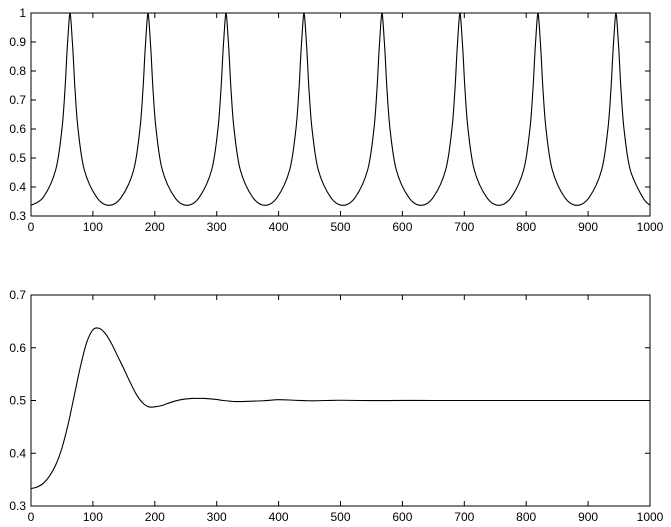 The height and width of the screenshot is (527, 671). Describe the element at coordinates (22, 13) in the screenshot. I see `y-tick-label: 1` at that location.